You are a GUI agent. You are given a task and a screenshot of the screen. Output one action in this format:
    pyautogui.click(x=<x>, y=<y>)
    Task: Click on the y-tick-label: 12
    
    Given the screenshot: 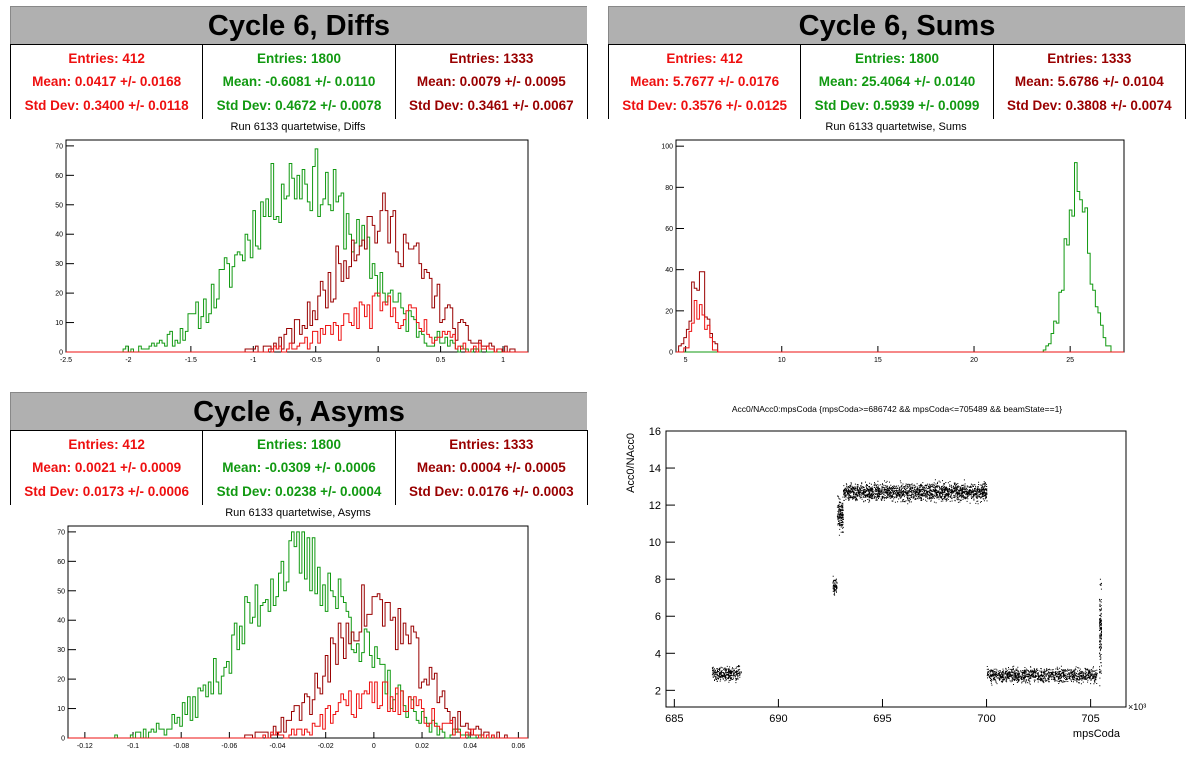 What is the action you would take?
    pyautogui.click(x=655, y=506)
    